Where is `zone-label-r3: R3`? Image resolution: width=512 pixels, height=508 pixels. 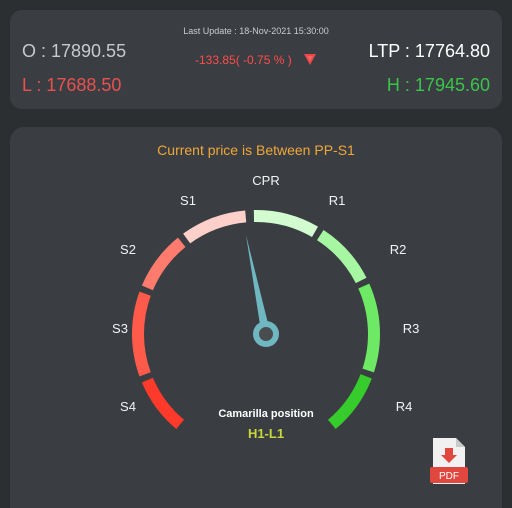 zone-label-r3: R3 is located at coordinates (411, 328).